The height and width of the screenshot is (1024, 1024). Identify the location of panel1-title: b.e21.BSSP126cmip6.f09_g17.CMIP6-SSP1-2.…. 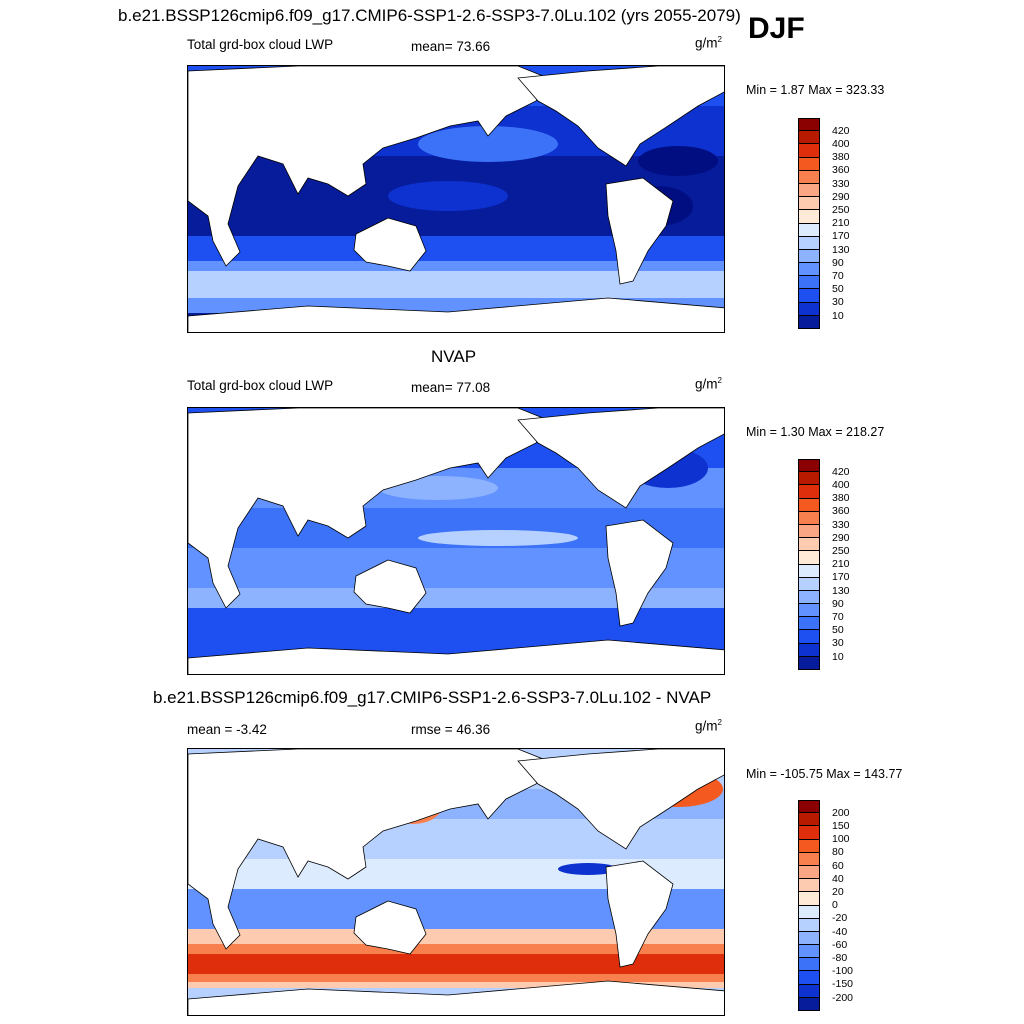
(429, 15).